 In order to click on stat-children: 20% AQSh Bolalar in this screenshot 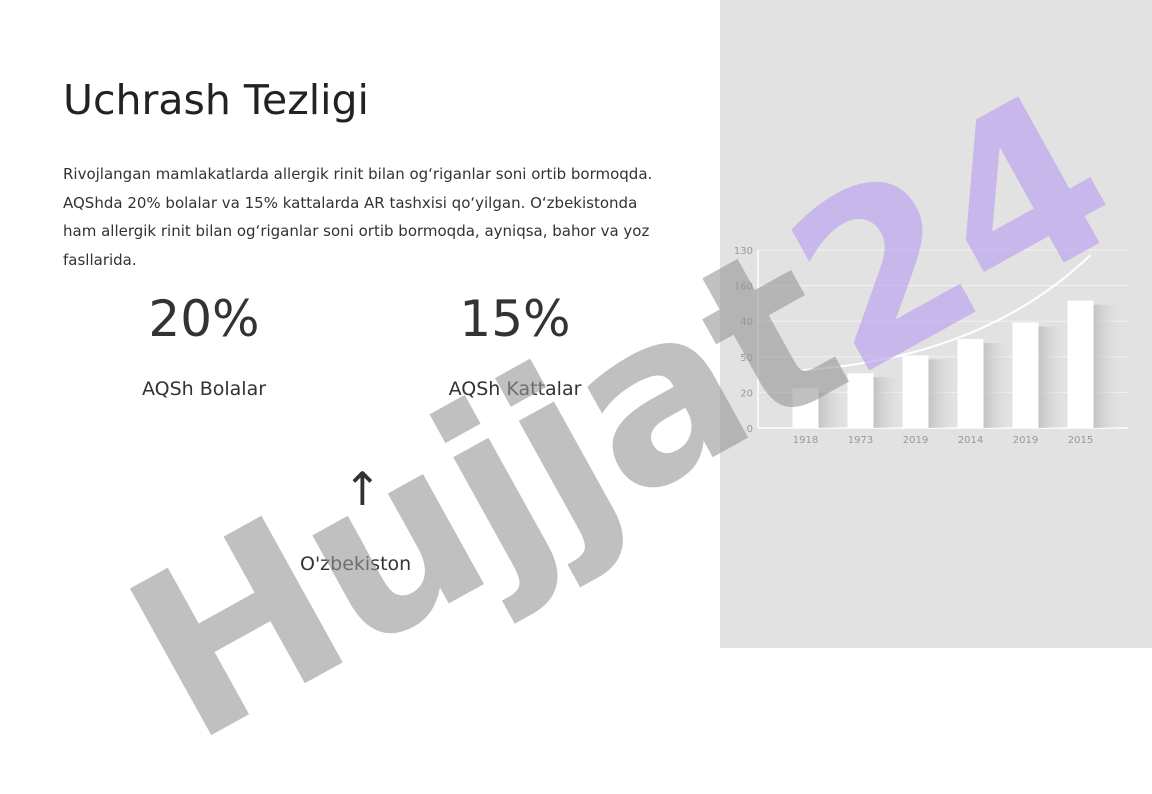, I will do `click(204, 345)`.